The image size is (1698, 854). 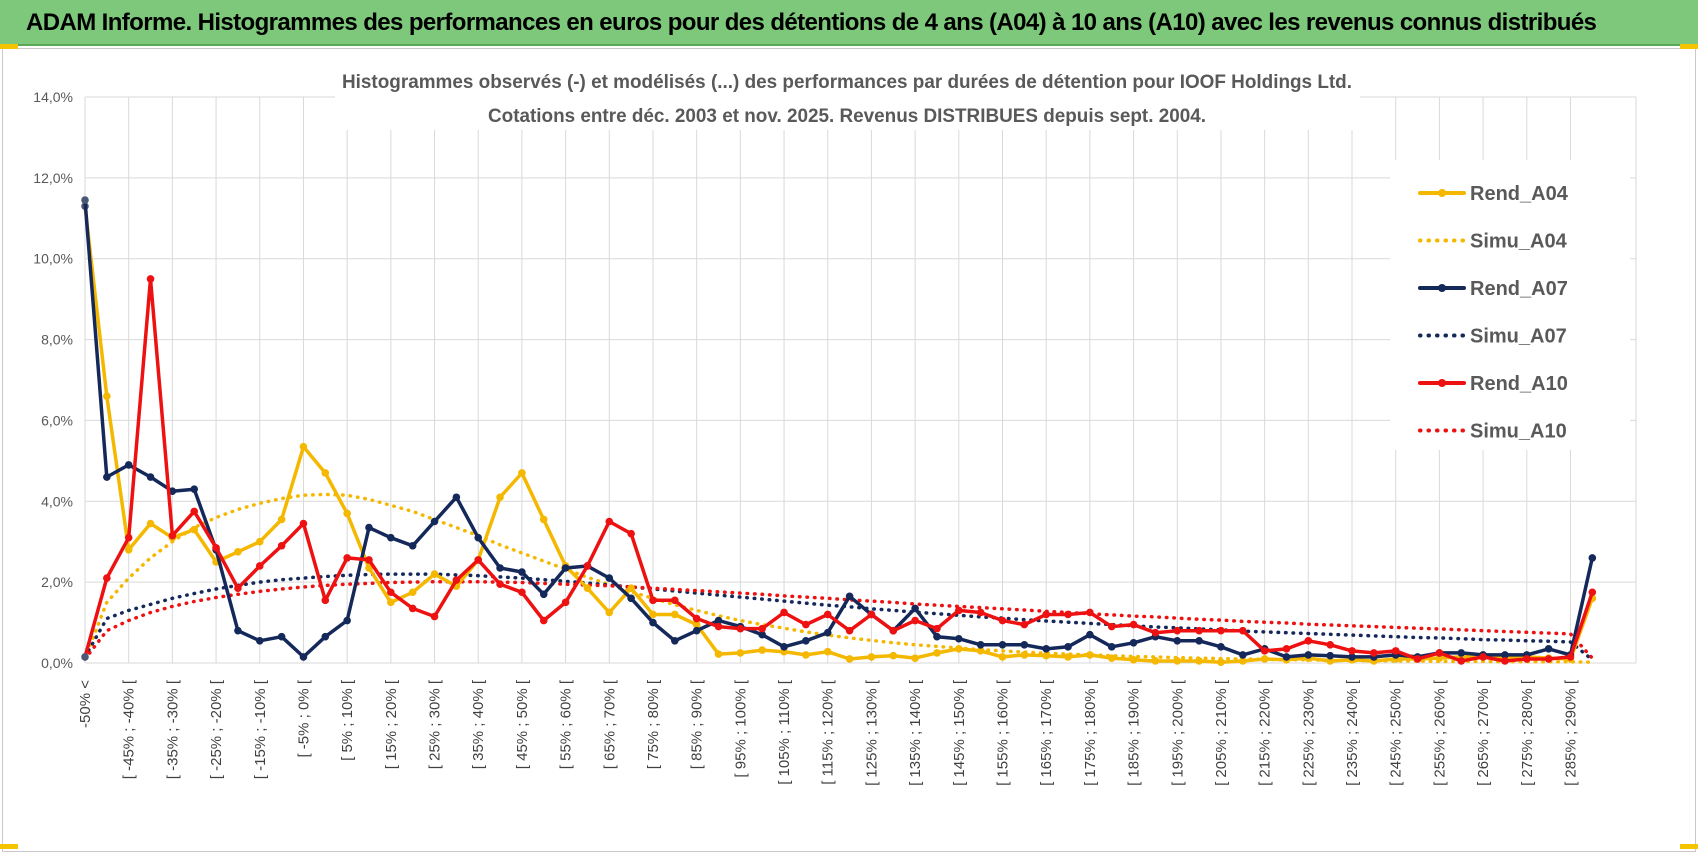 What do you see at coordinates (216, 729) in the screenshot?
I see `x-tick-label: [ -25% ; -20% [` at bounding box center [216, 729].